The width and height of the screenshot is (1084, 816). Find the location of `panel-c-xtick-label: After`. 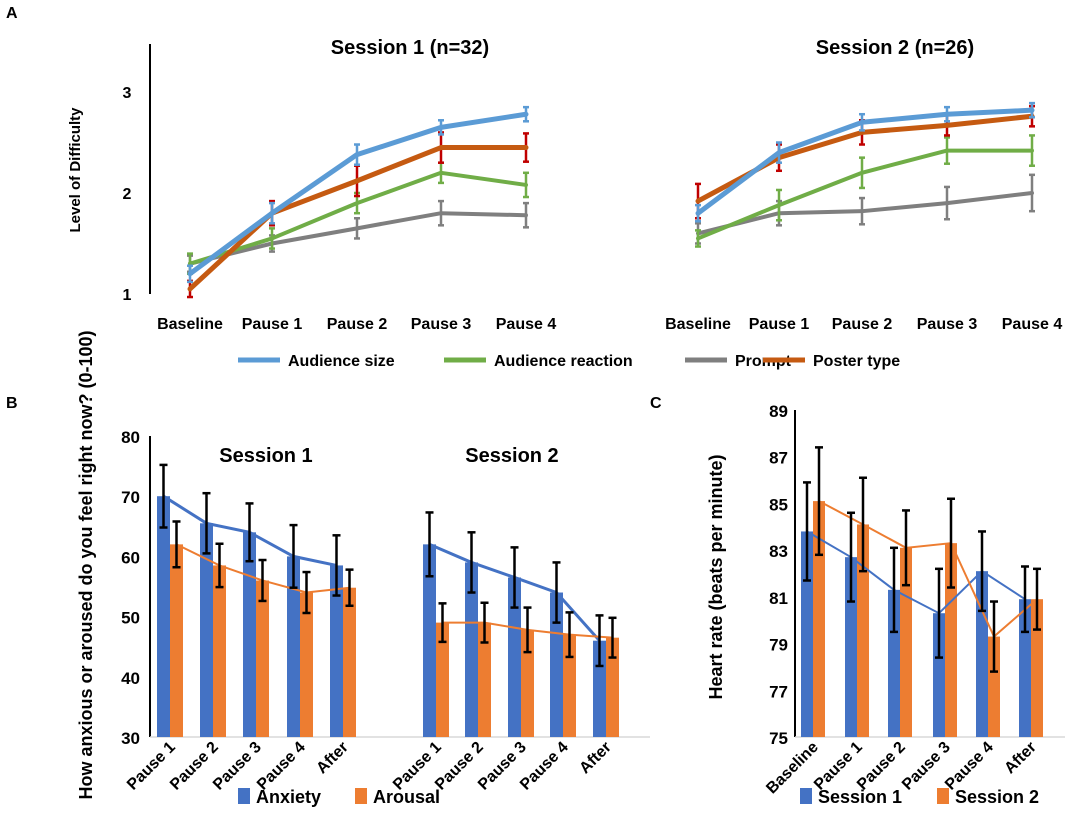

panel-c-xtick-label: After is located at coordinates (1020, 758).